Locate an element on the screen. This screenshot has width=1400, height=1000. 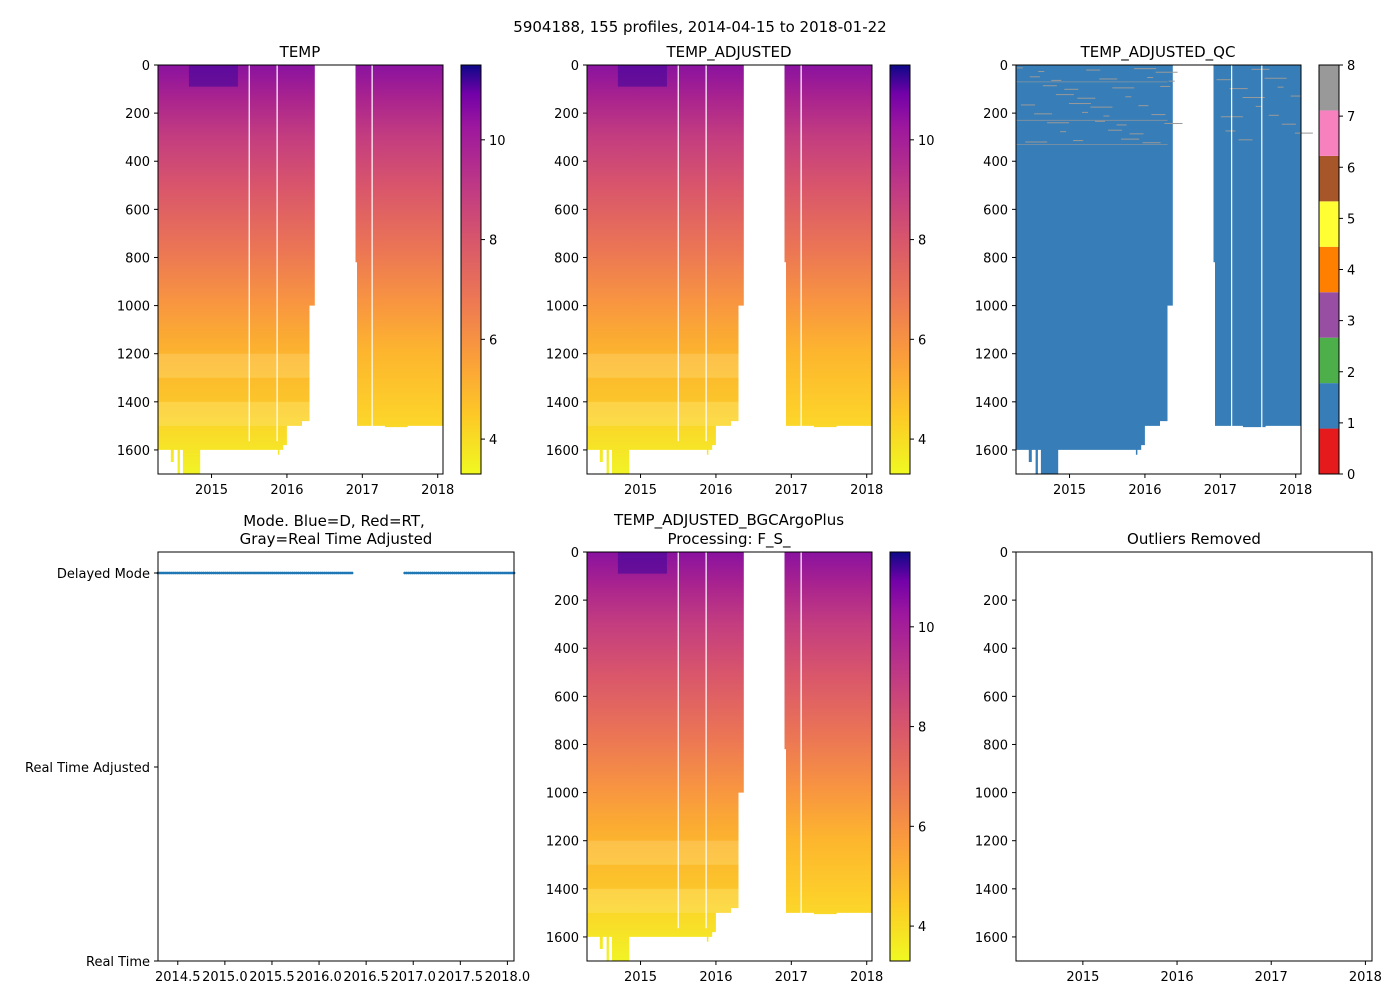
y-tick-label: 600 is located at coordinates (566, 697).